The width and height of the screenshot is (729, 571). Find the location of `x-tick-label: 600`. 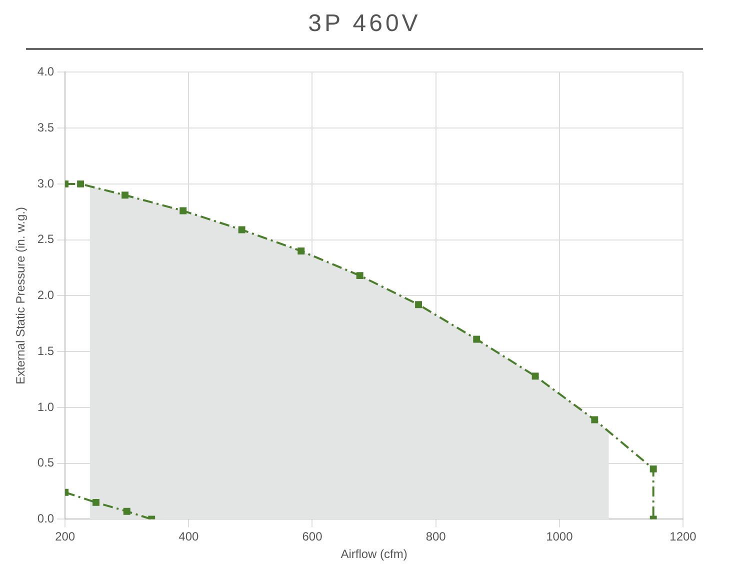

x-tick-label: 600 is located at coordinates (312, 537).